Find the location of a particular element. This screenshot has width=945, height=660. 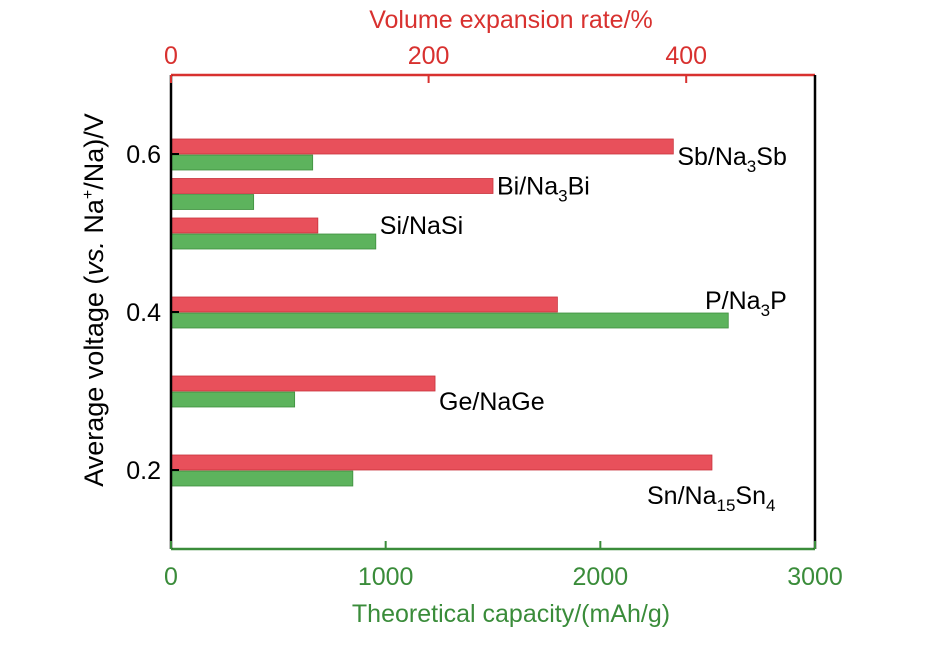

svg-text: Average voltage (vs. Na+/Na)/V is located at coordinates (94, 300).